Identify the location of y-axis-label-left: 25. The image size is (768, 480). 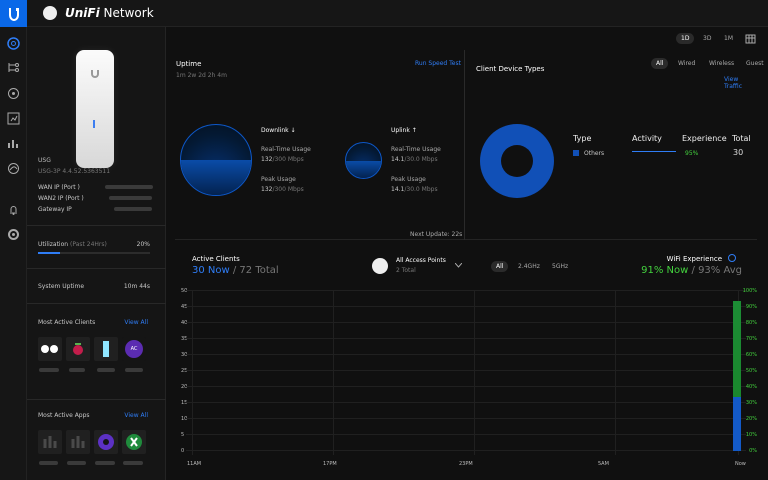
(184, 371).